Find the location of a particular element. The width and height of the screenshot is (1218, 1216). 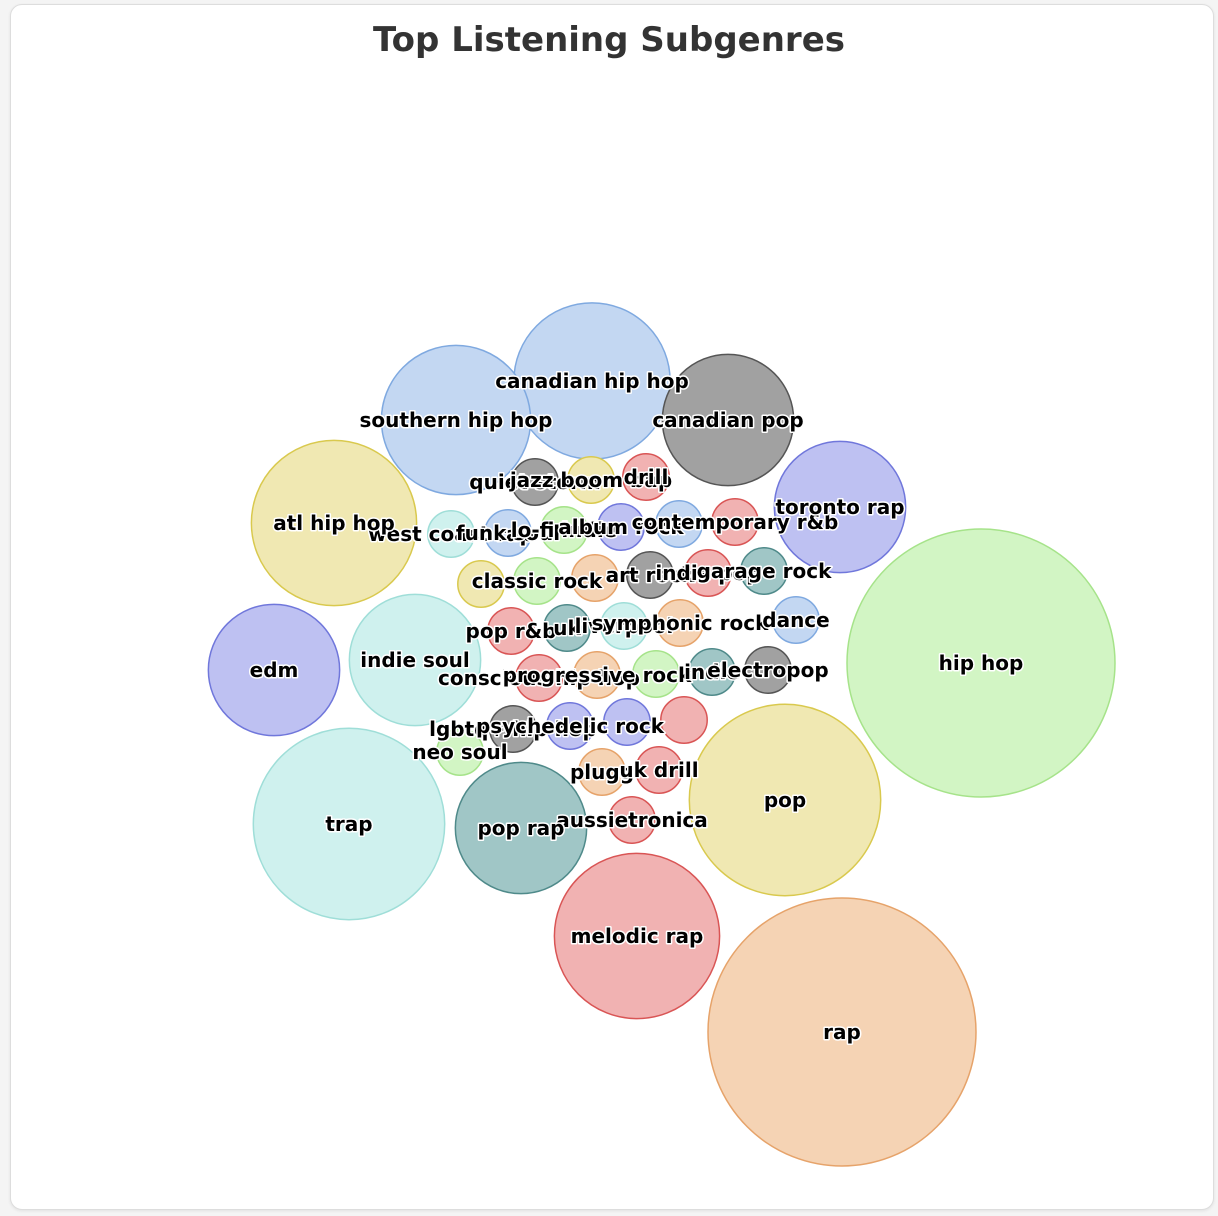

bubble-west-coast-rap is located at coordinates (451, 534).